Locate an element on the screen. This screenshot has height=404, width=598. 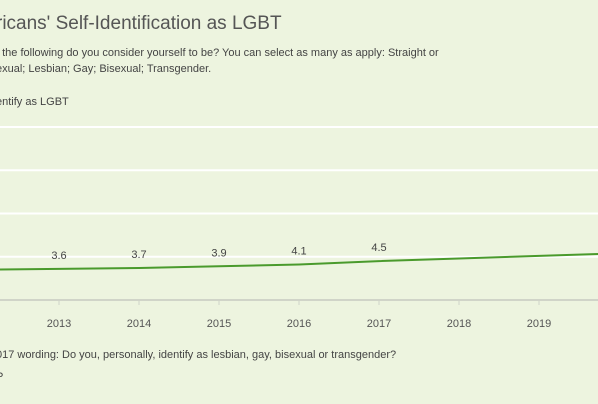
x-tick-label-2018: 2018 is located at coordinates (459, 324).